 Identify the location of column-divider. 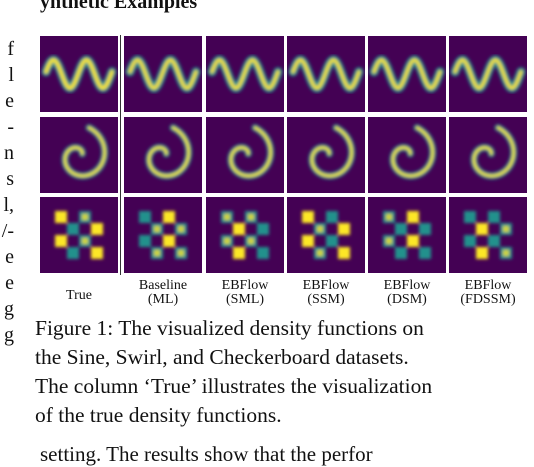
(120, 155).